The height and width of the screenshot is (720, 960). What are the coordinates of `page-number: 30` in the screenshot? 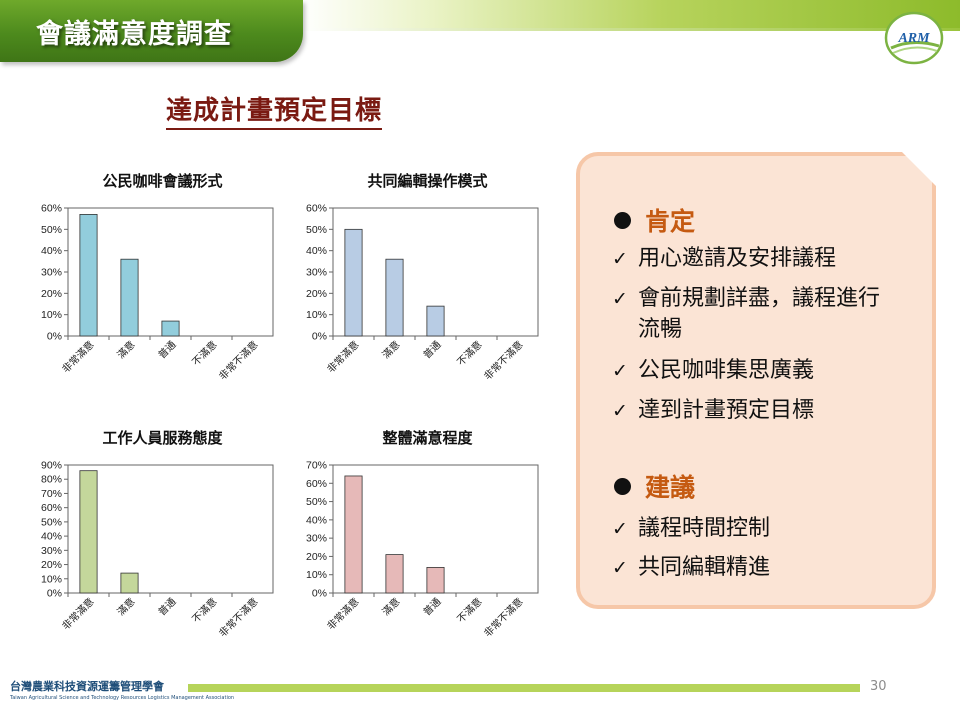 It's located at (878, 686).